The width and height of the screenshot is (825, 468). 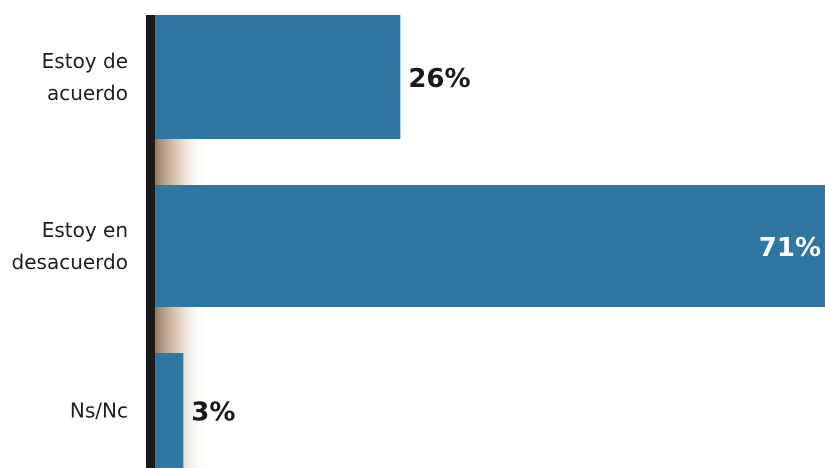 I want to click on category-label-line: Ns/Nc, so click(x=99, y=411).